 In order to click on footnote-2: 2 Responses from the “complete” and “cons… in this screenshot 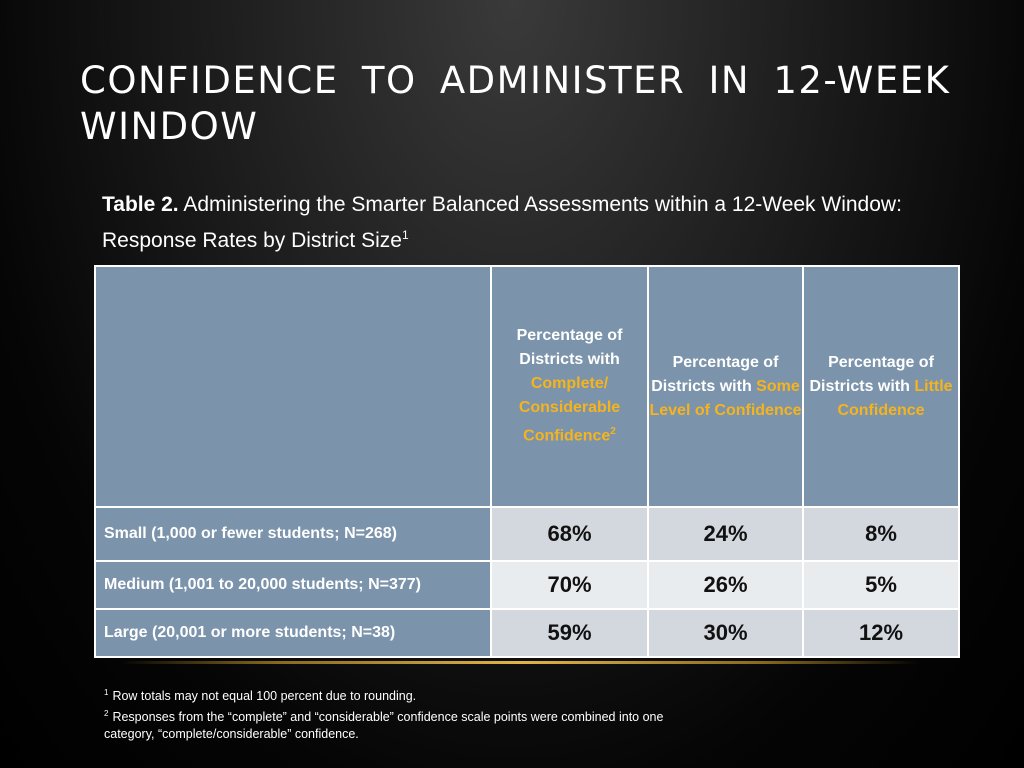, I will do `click(384, 725)`.